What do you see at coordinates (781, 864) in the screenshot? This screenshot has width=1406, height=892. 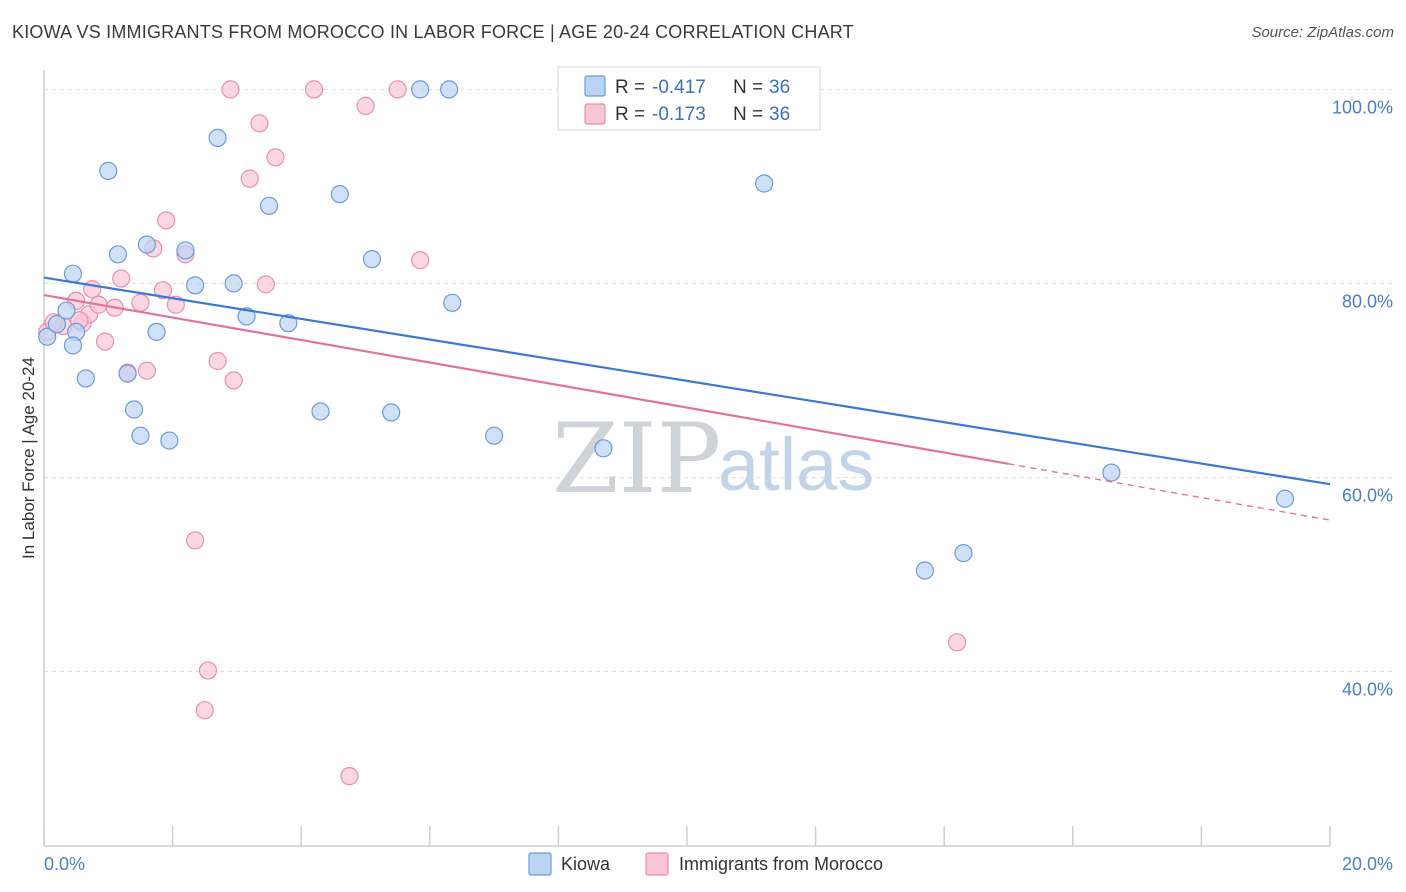 I see `bottom-legend-label-morocco: Immigrants from Morocco` at bounding box center [781, 864].